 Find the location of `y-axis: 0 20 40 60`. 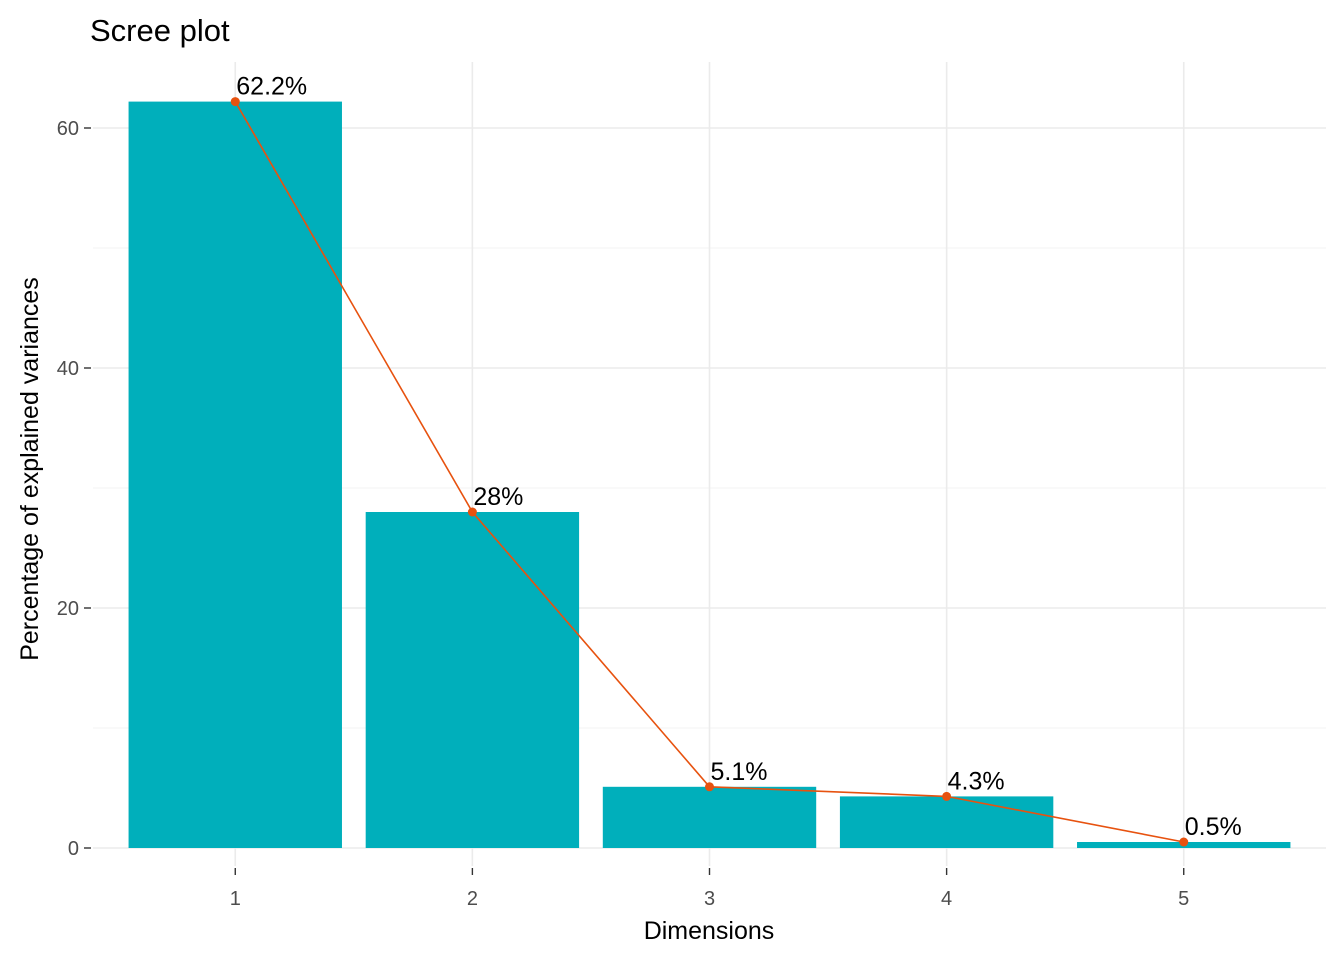

y-axis: 0 20 40 60 is located at coordinates (74, 489).